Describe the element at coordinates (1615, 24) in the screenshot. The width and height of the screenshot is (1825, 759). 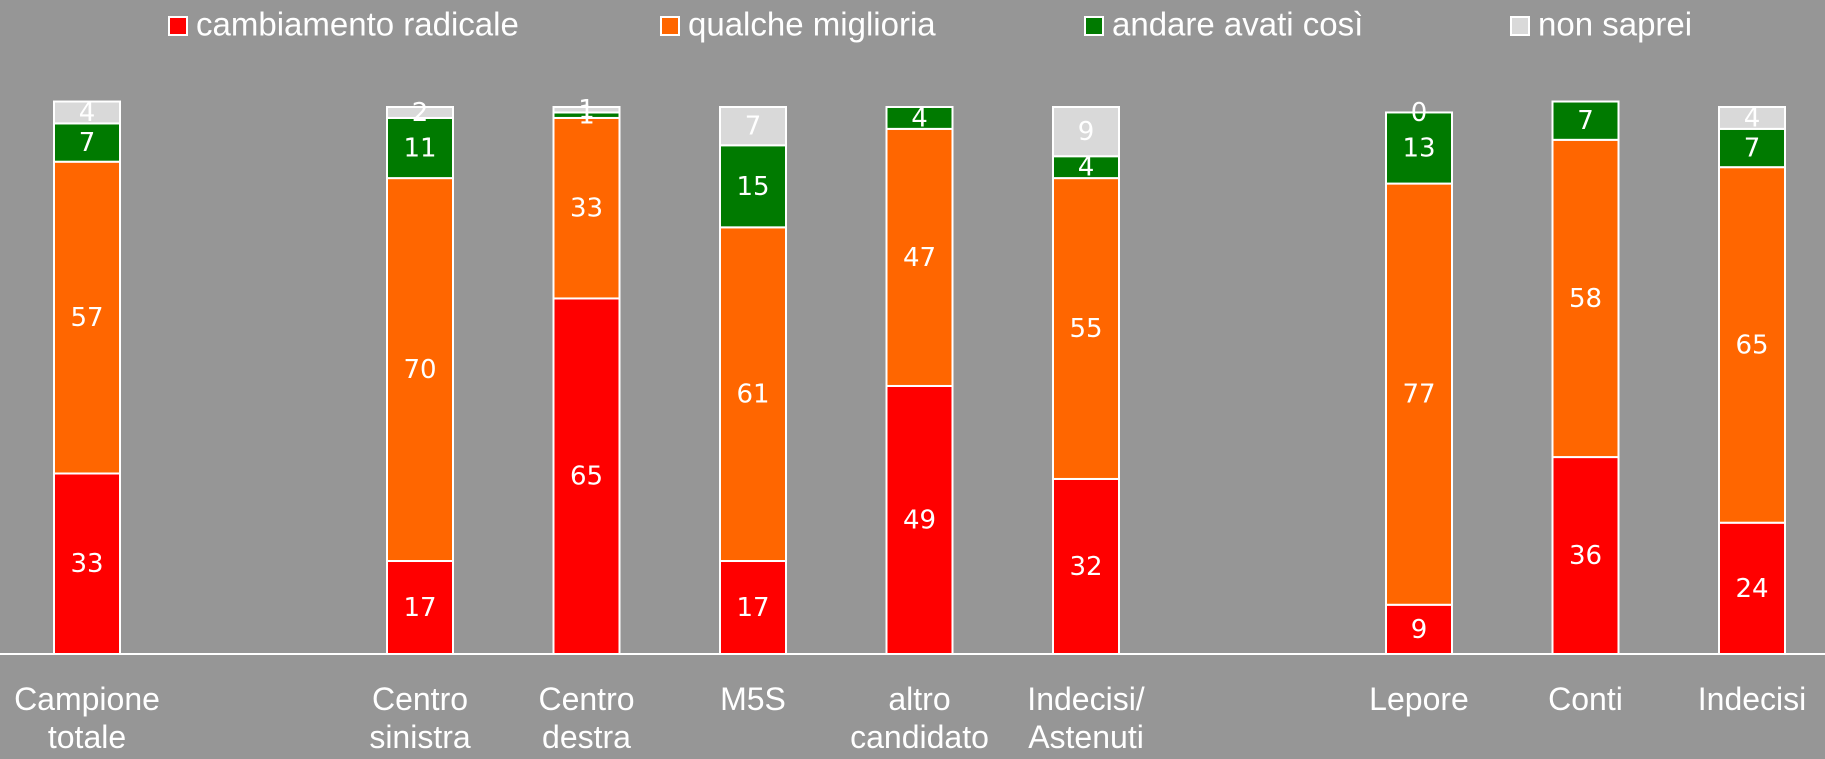
I see `legend-label: non saprei` at that location.